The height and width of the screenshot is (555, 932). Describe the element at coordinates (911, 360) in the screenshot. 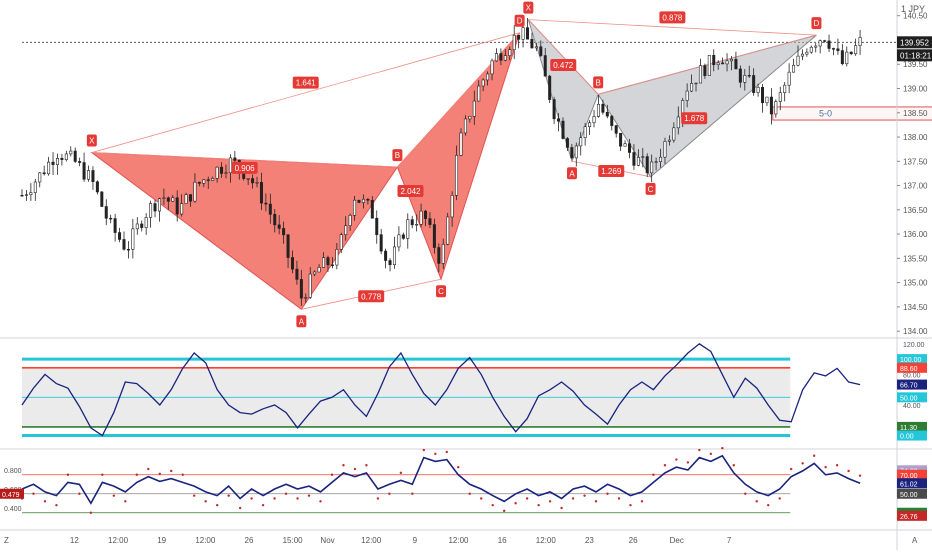

I see `osc1-badge-text: 100.00` at that location.